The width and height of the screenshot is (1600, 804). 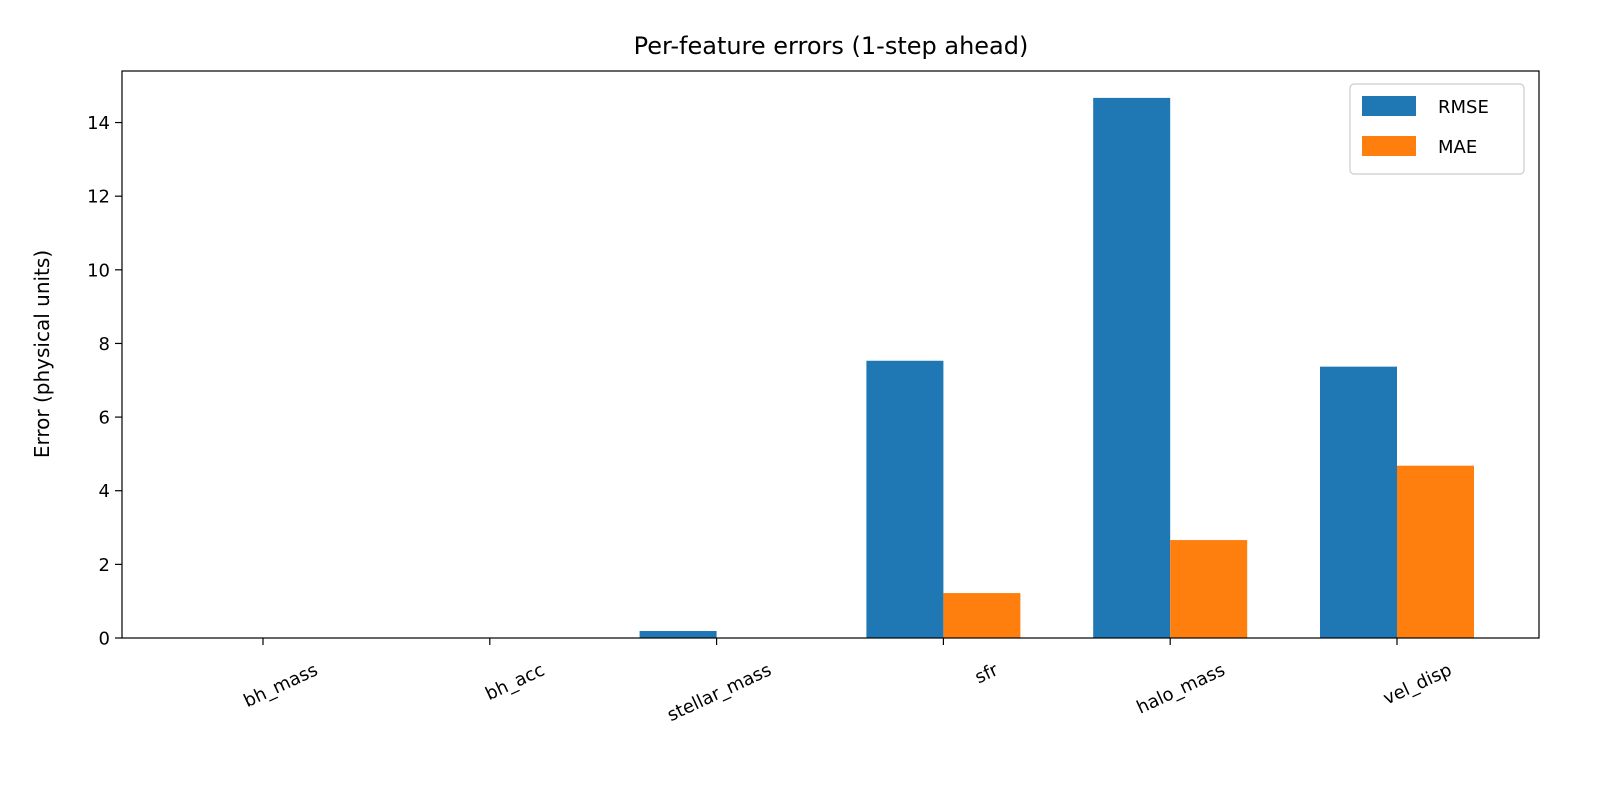 I want to click on y-axis-label: Error (physical units), so click(x=42, y=354).